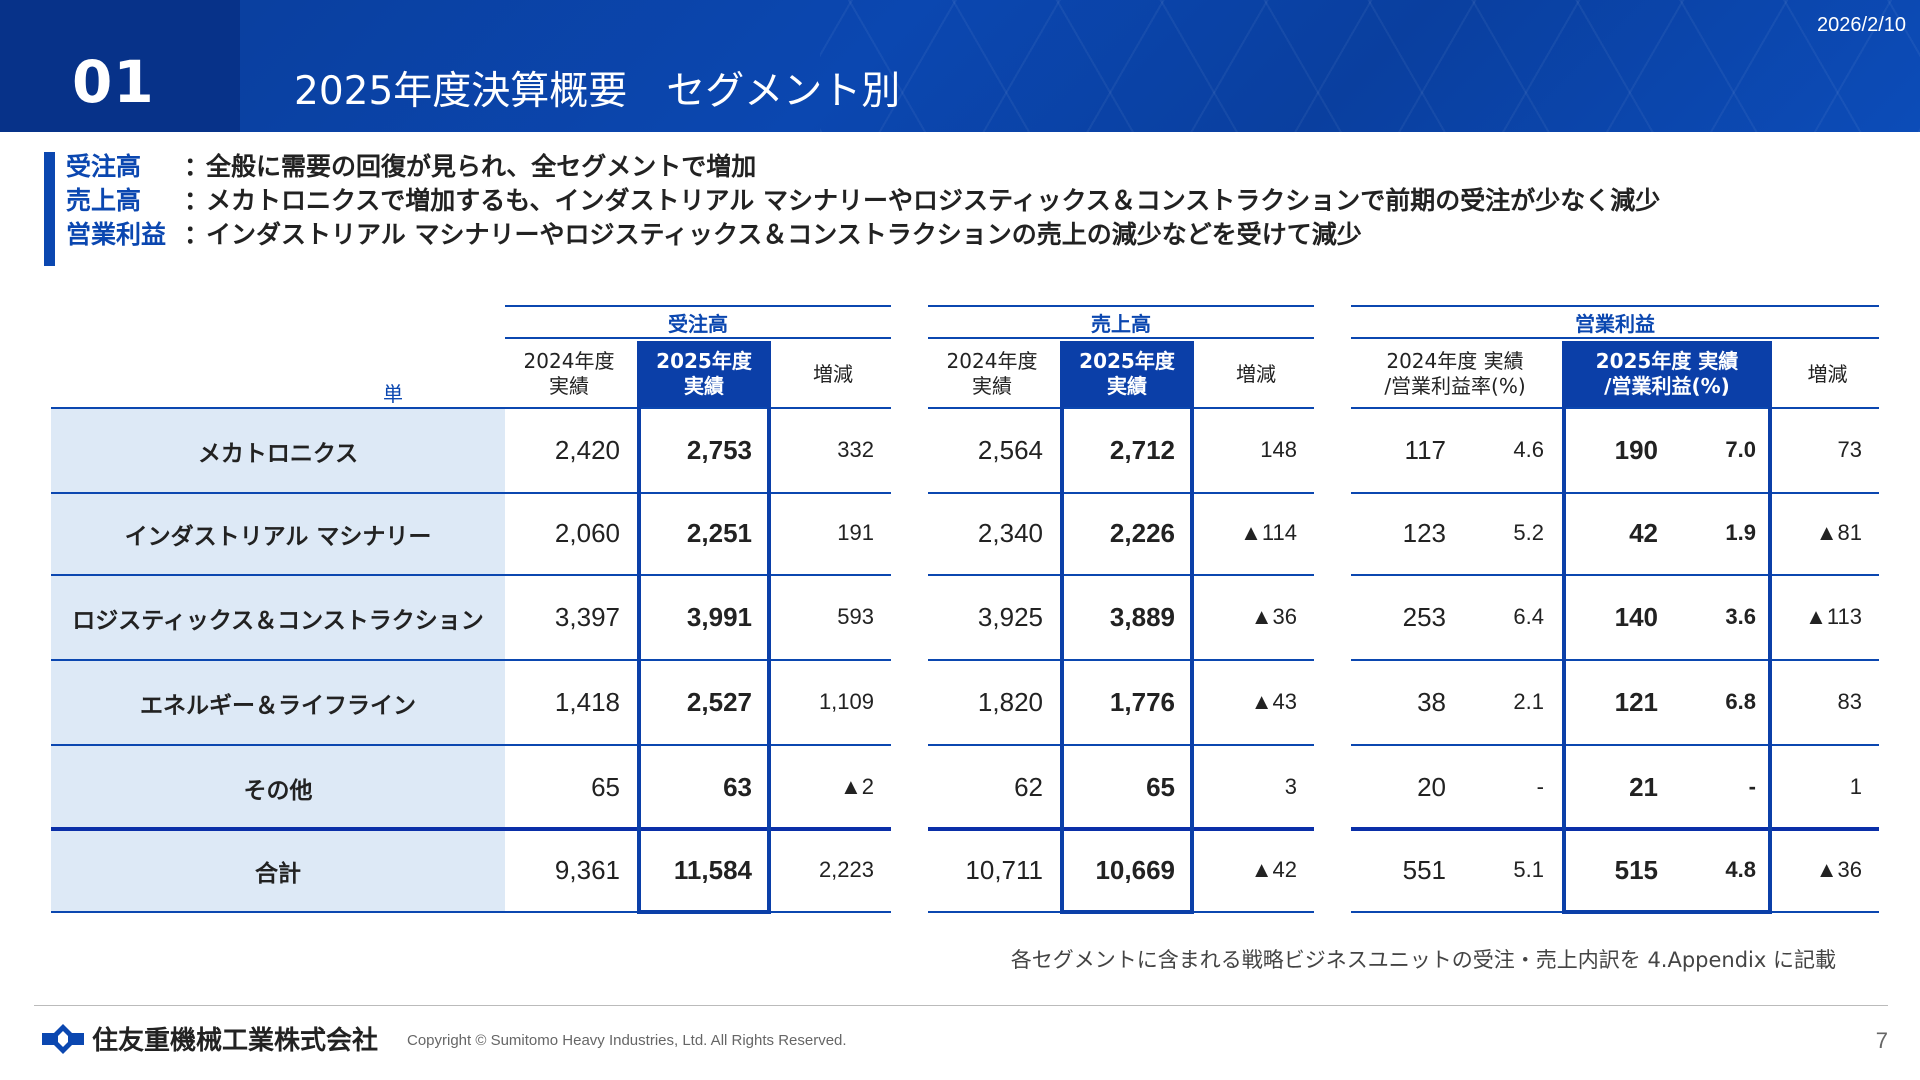 The width and height of the screenshot is (1920, 1080). Describe the element at coordinates (1142, 702) in the screenshot. I see `cell-s25: 1,776` at that location.